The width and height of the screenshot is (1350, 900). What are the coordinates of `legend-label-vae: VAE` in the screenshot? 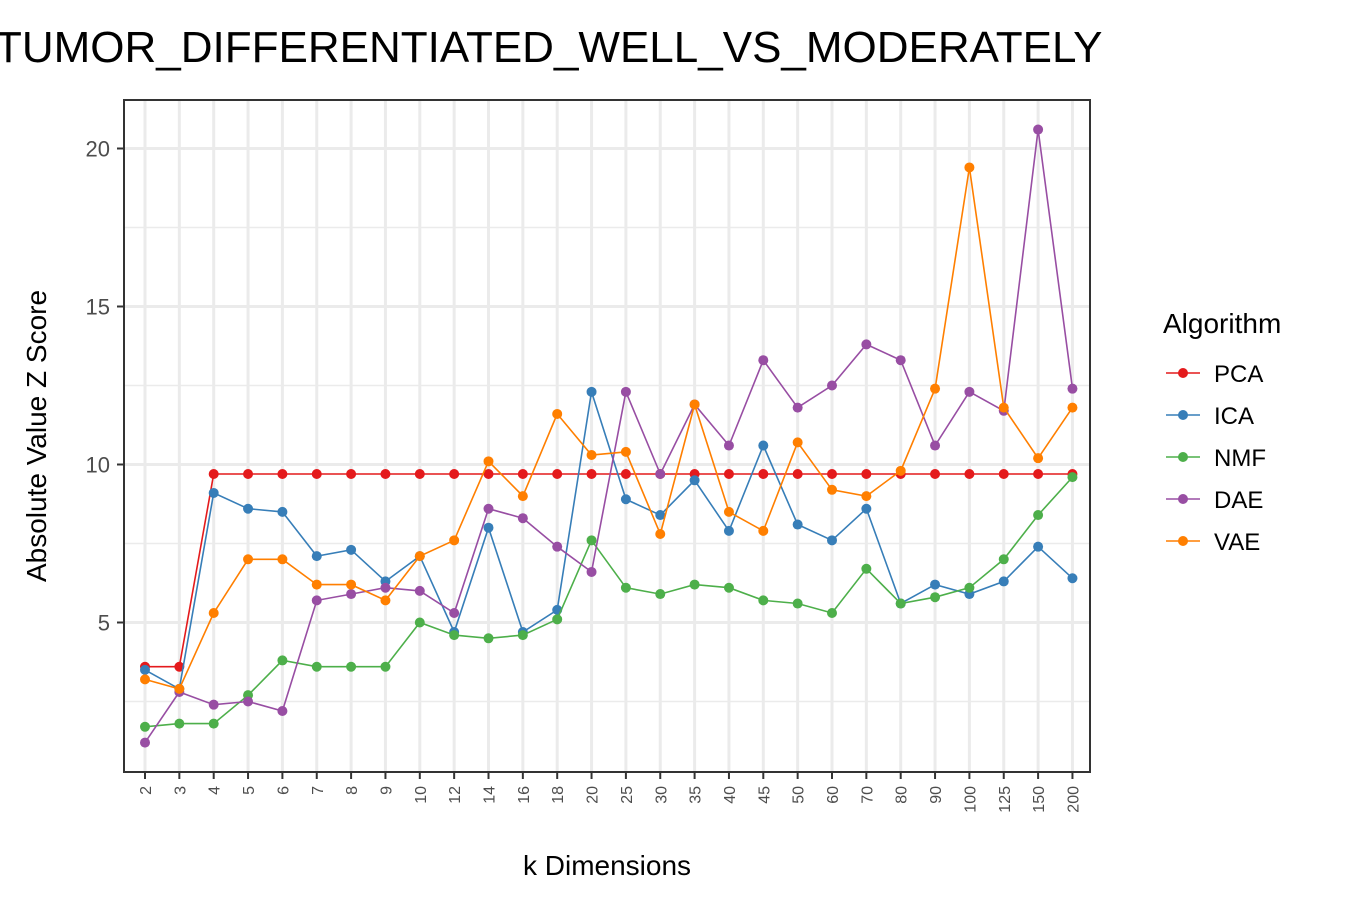 It's located at (1237, 542).